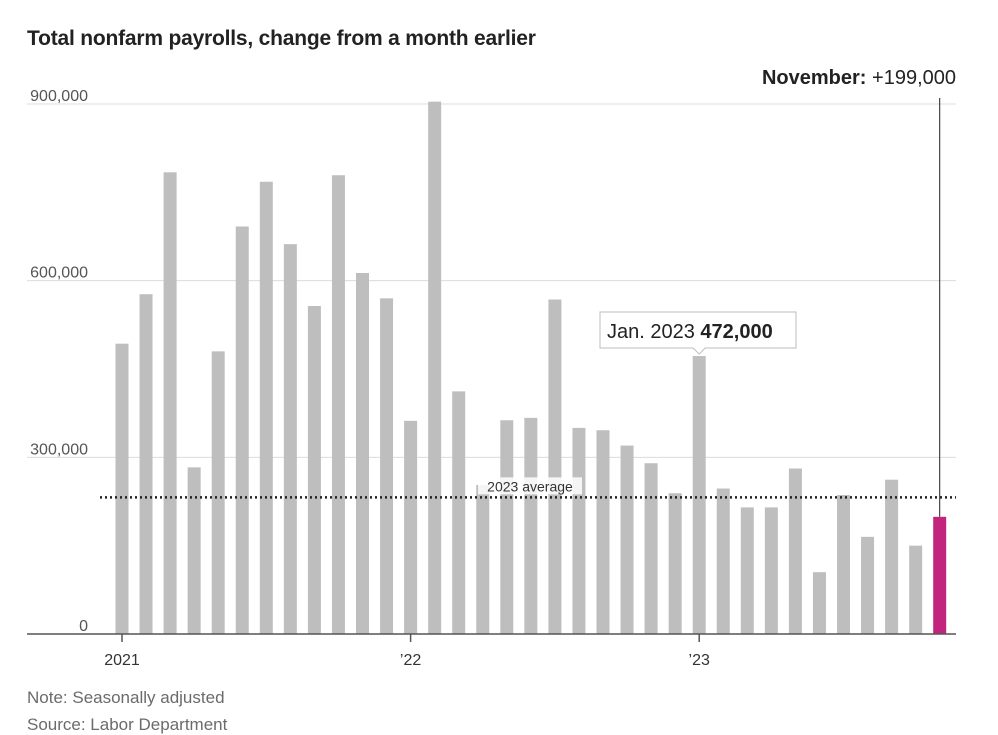 The image size is (998, 735). Describe the element at coordinates (126, 697) in the screenshot. I see `footnote: Note: Seasonally adjusted` at that location.